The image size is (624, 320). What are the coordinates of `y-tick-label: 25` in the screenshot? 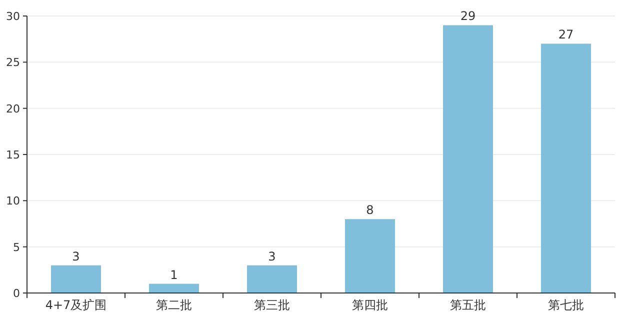 It's located at (13, 63).